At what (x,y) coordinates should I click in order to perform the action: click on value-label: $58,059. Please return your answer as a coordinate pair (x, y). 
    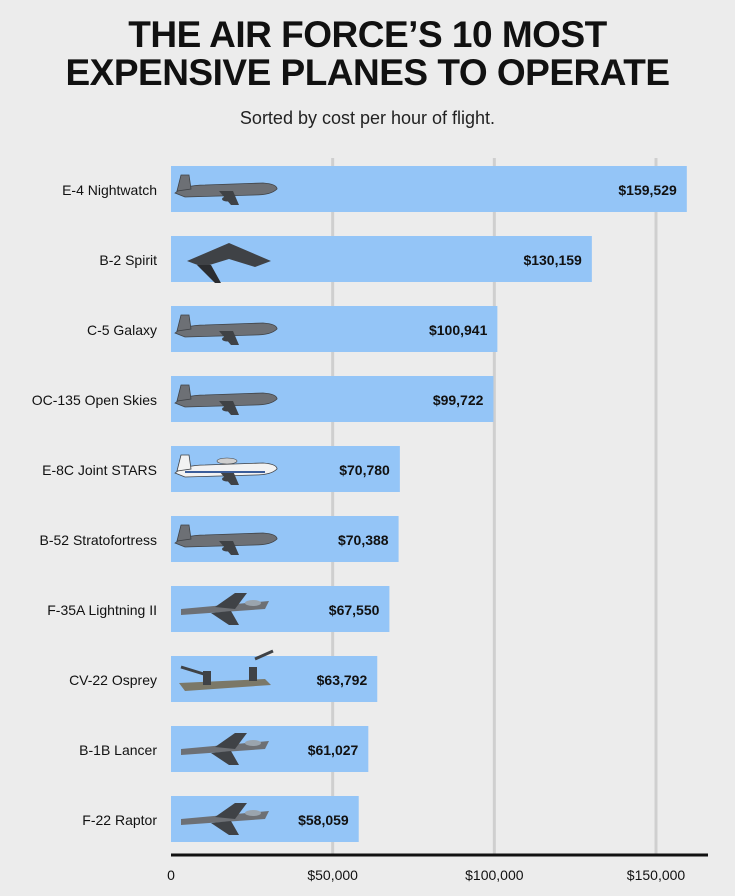
    Looking at the image, I should click on (323, 820).